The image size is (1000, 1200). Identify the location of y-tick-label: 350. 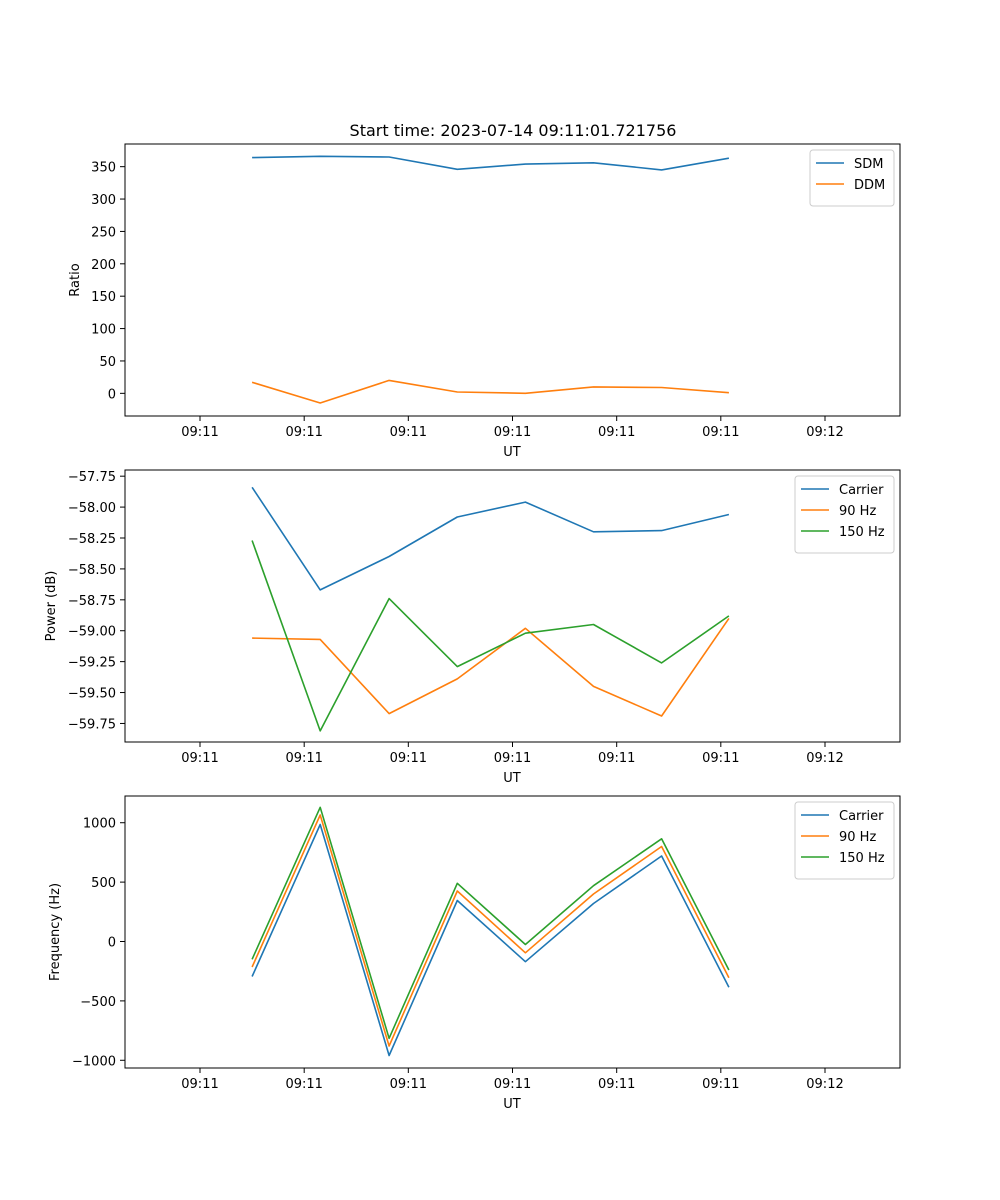
(103, 168).